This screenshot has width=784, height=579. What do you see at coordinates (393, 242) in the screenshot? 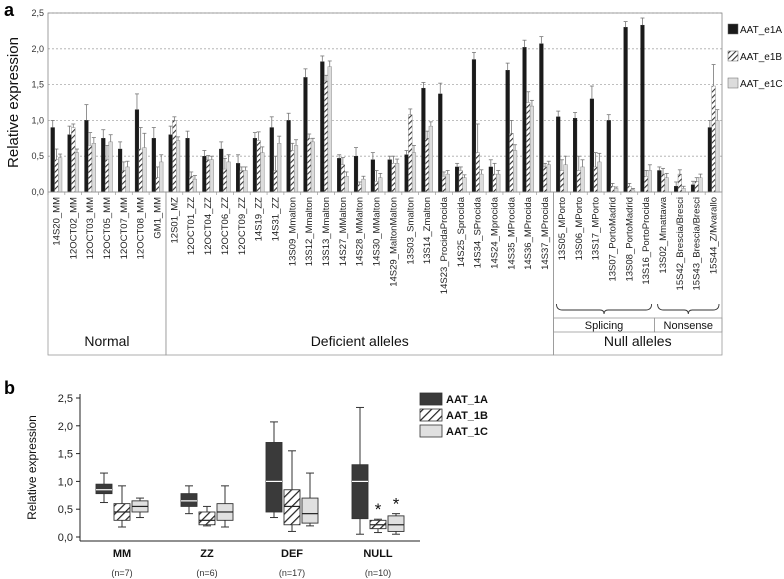
I see `x-tick-label: 14S29_MaltonMalton` at bounding box center [393, 242].